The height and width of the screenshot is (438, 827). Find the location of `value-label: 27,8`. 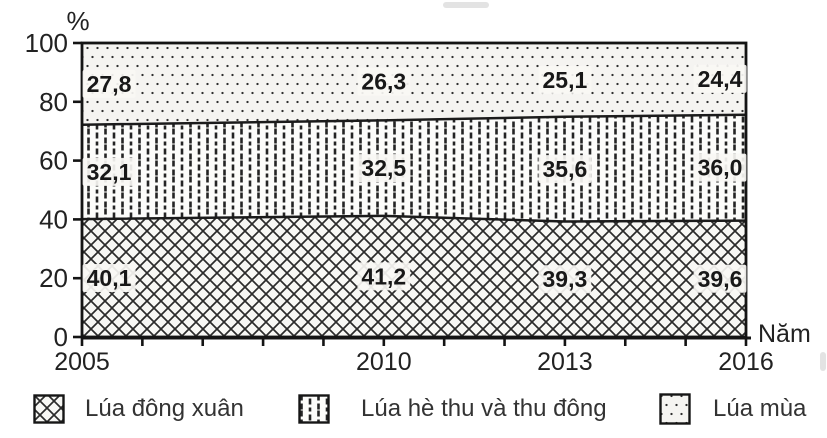

value-label: 27,8 is located at coordinates (109, 84).